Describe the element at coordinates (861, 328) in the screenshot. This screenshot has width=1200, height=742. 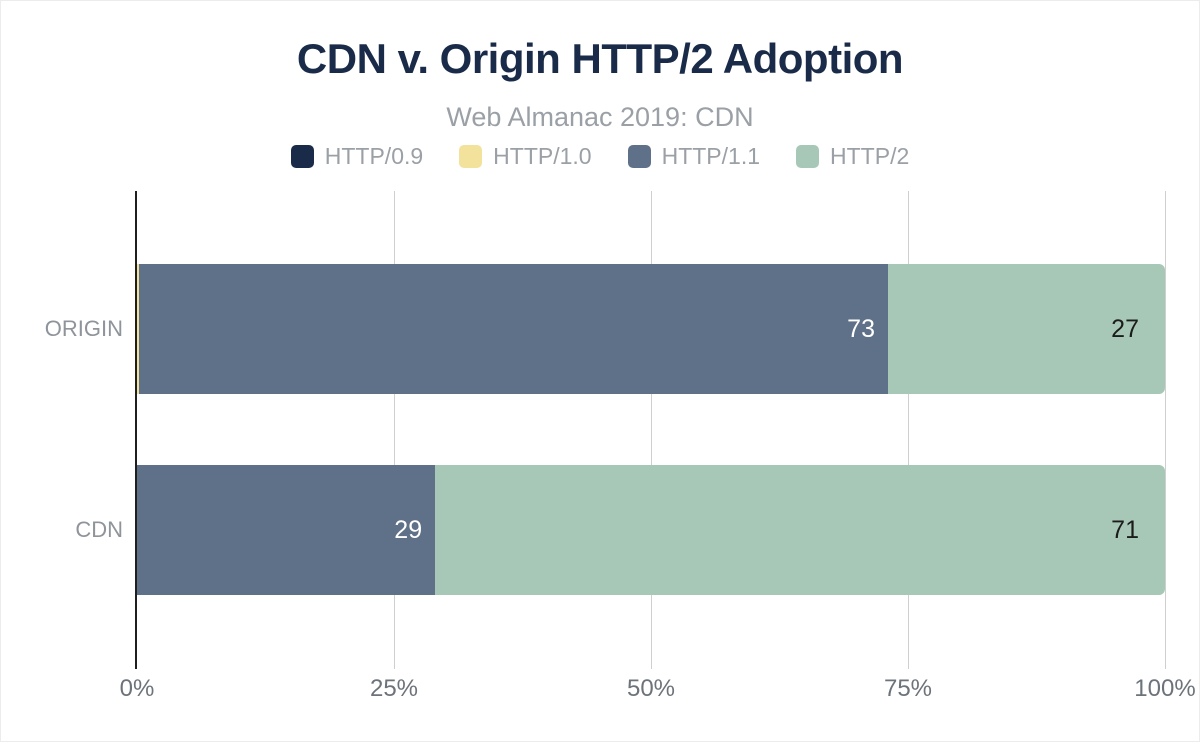
I see `data-label-origin-http-1-1: 73` at that location.